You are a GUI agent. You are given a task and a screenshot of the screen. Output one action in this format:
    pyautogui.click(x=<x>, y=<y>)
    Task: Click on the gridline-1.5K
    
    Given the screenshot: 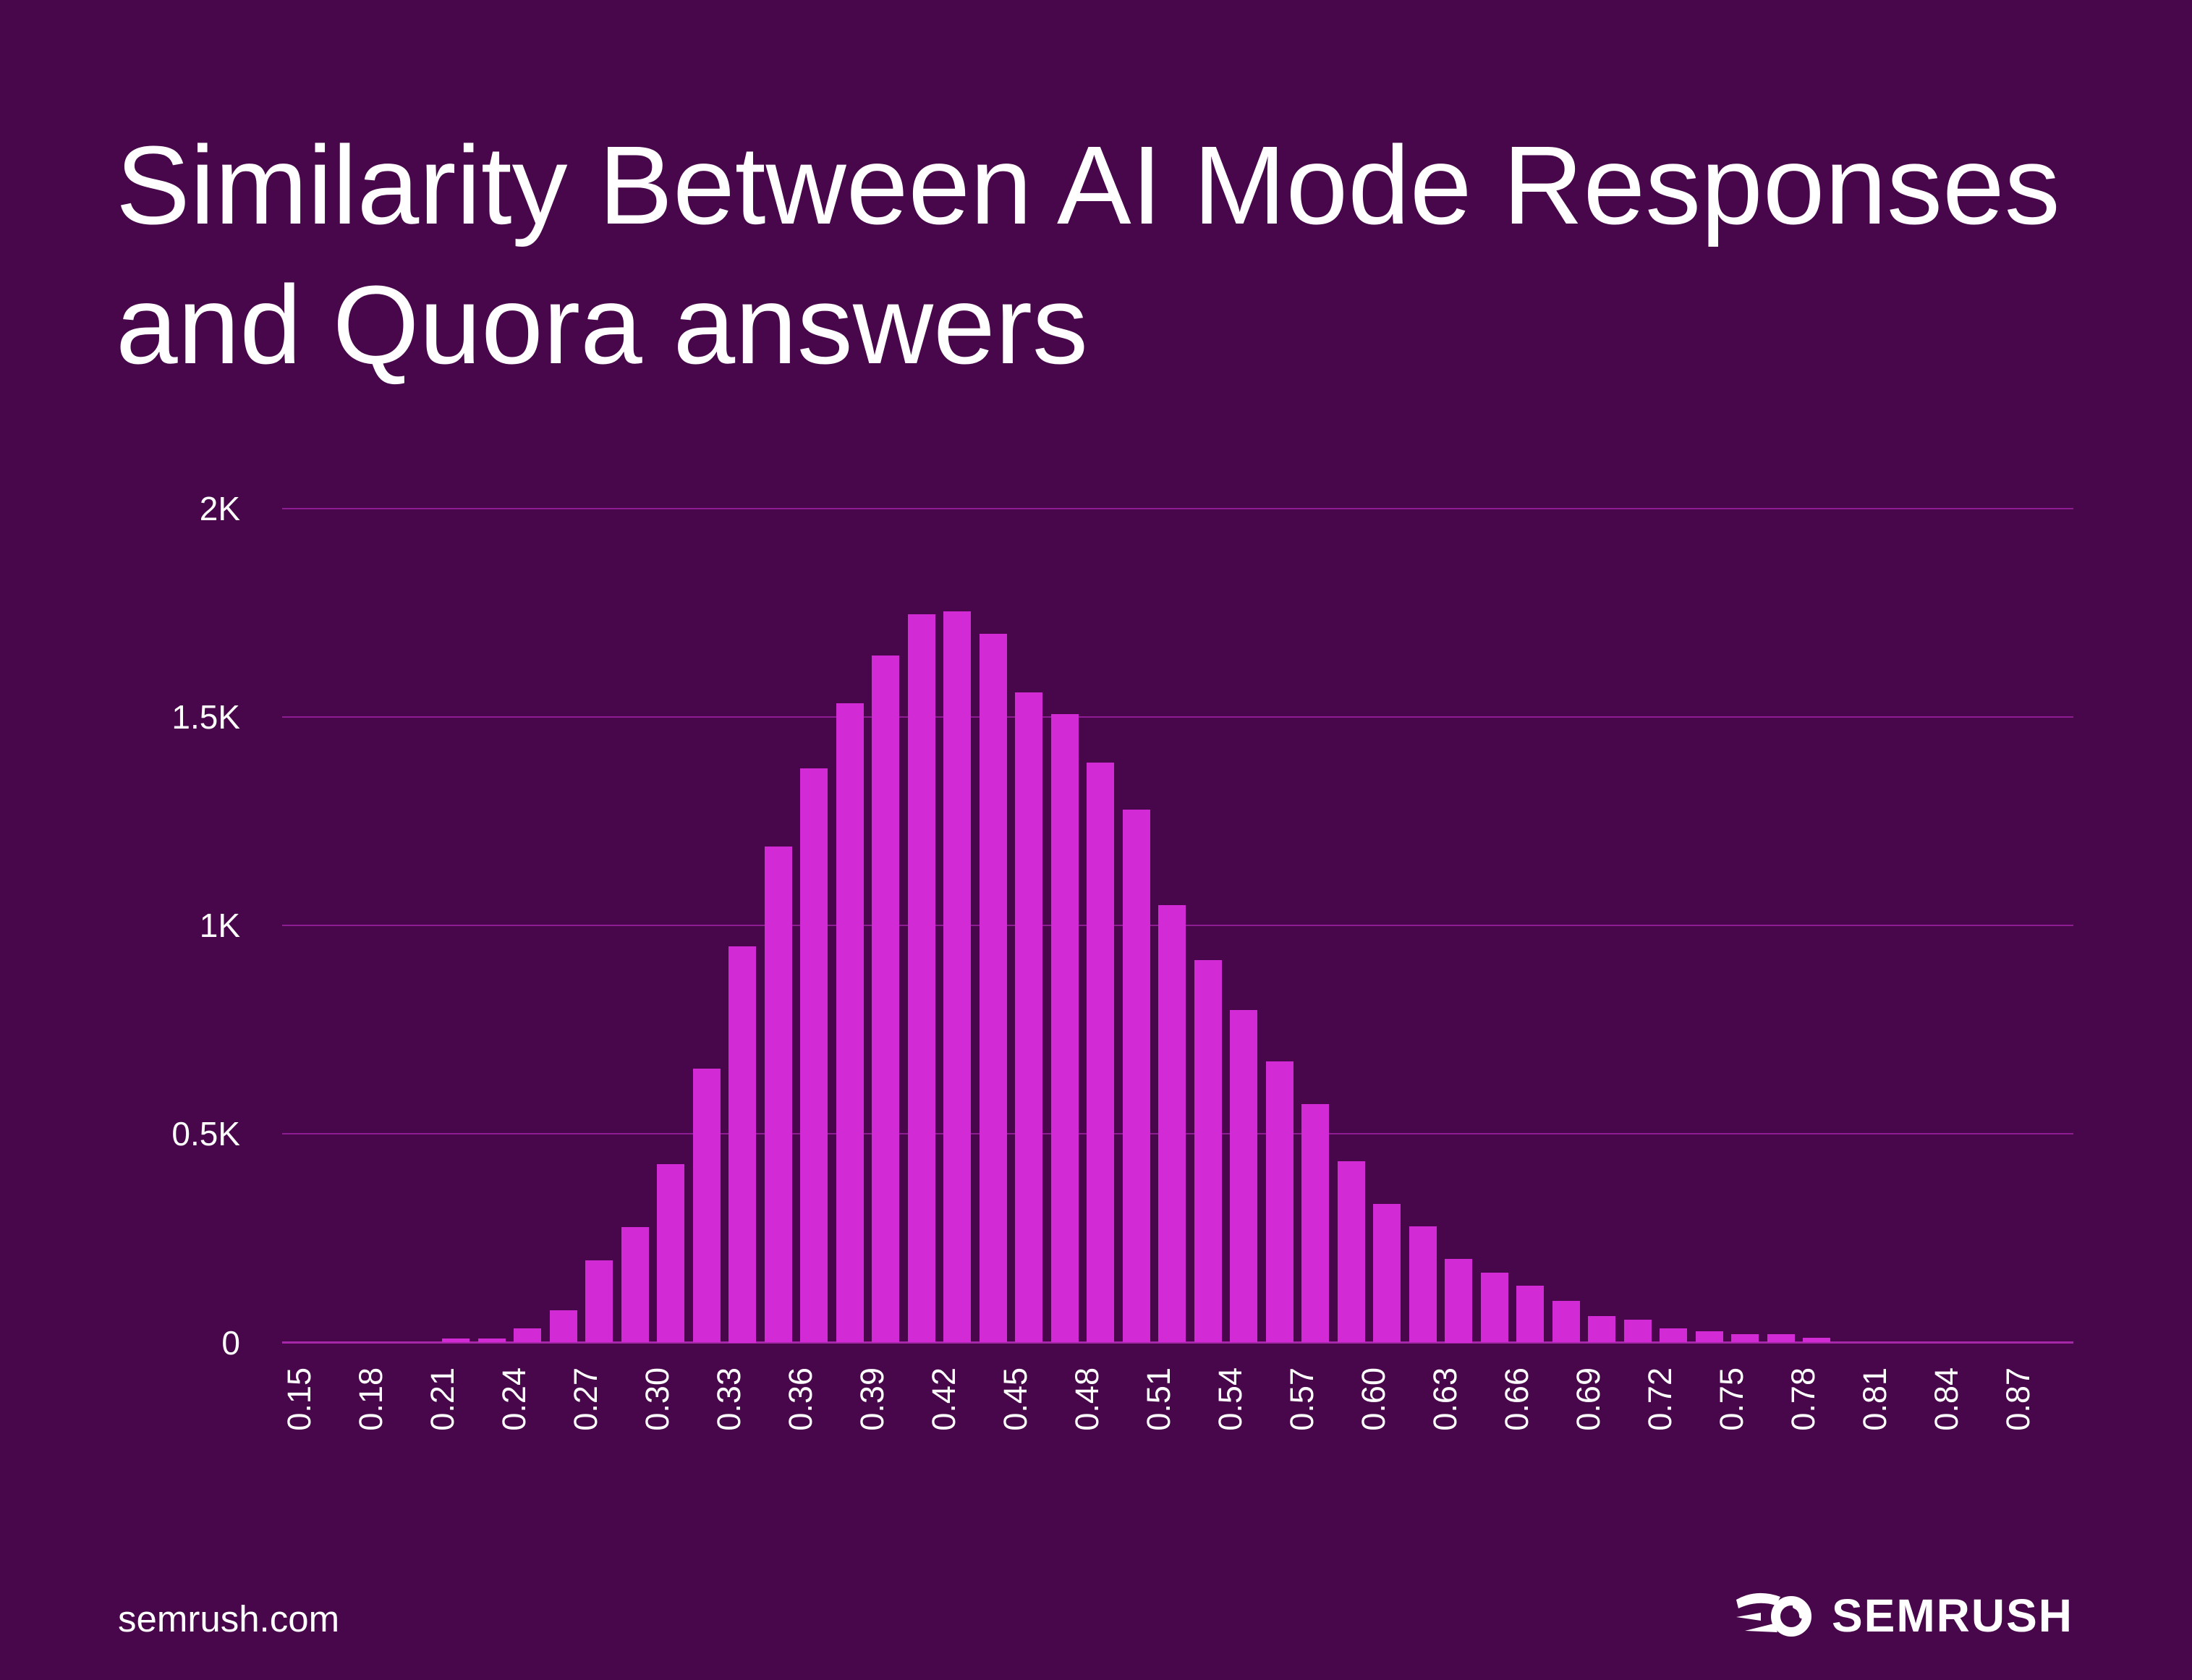 What is the action you would take?
    pyautogui.click(x=1178, y=717)
    